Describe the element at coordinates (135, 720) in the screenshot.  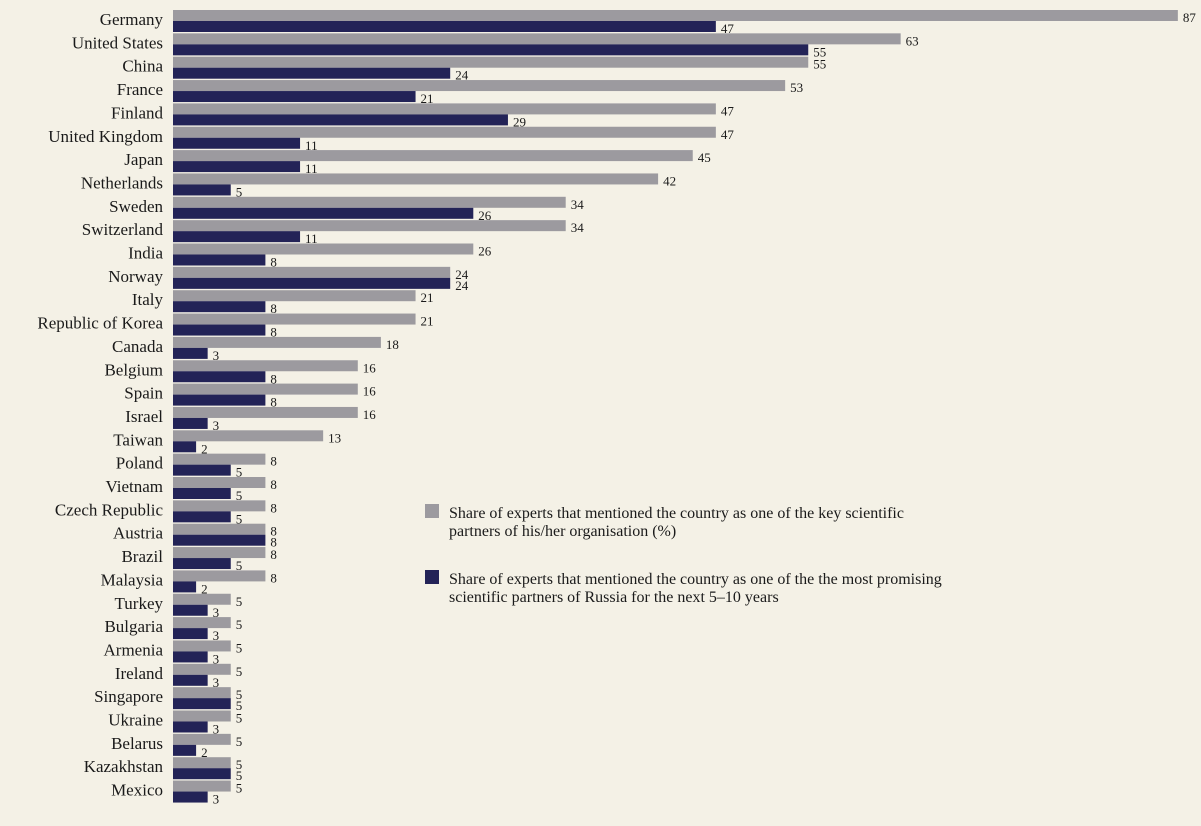
I see `category-label: Ukraine` at that location.